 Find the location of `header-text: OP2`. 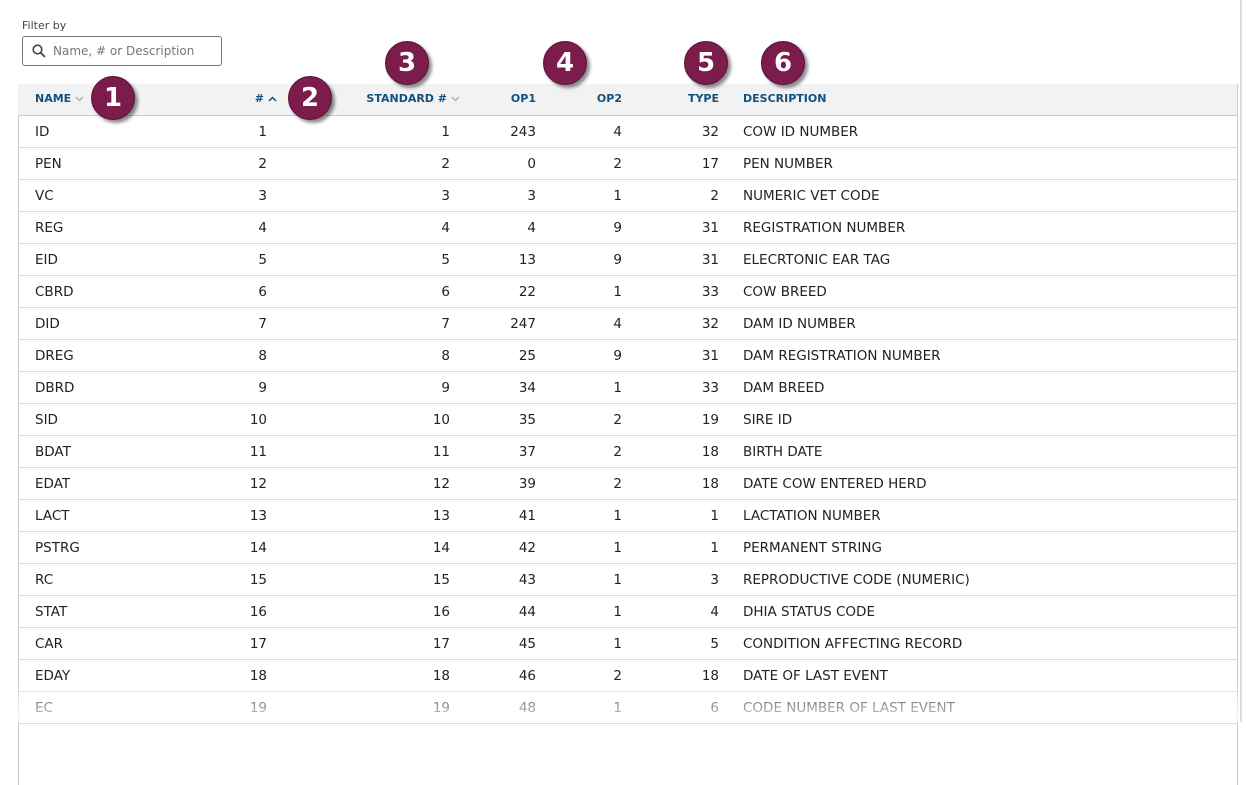

header-text: OP2 is located at coordinates (609, 98).